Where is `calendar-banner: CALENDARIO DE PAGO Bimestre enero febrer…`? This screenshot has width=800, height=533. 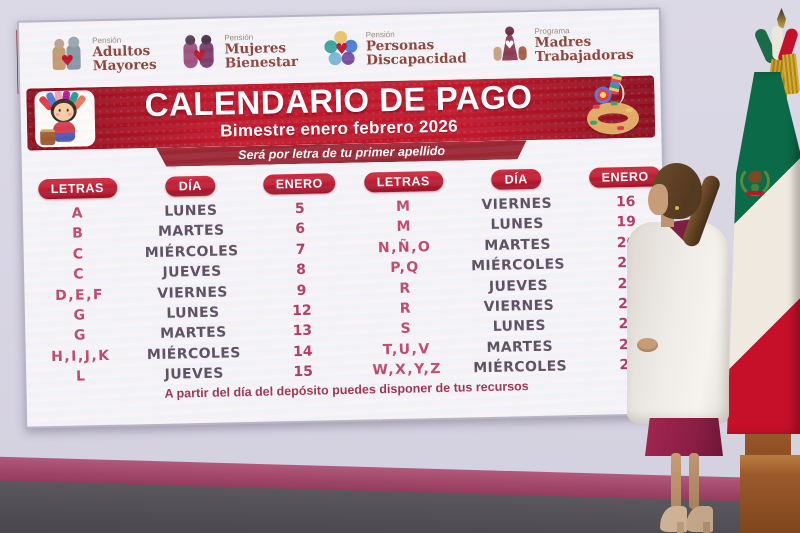
calendar-banner: CALENDARIO DE PAGO Bimestre enero febrer… is located at coordinates (341, 112).